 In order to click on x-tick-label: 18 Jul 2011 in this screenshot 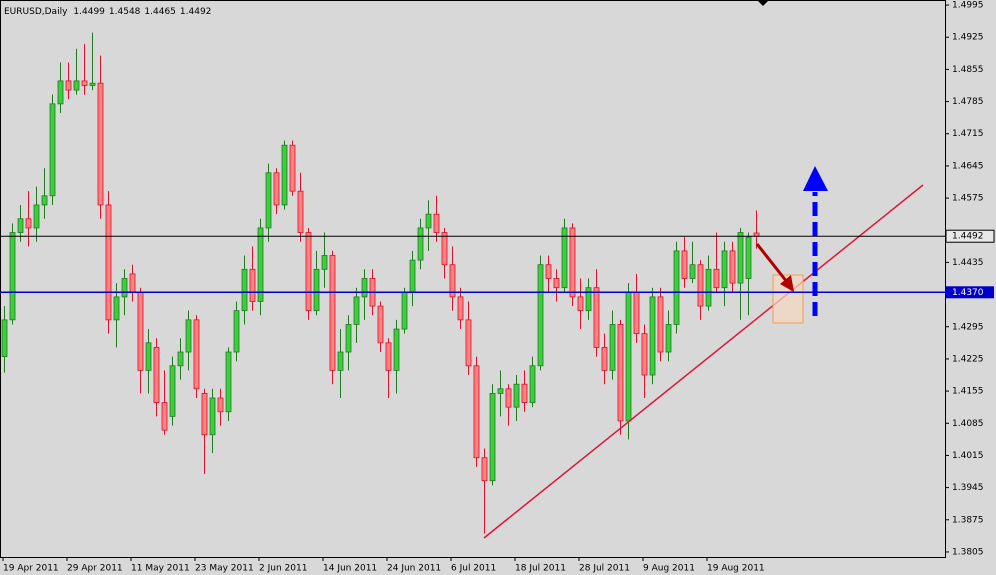, I will do `click(540, 569)`.